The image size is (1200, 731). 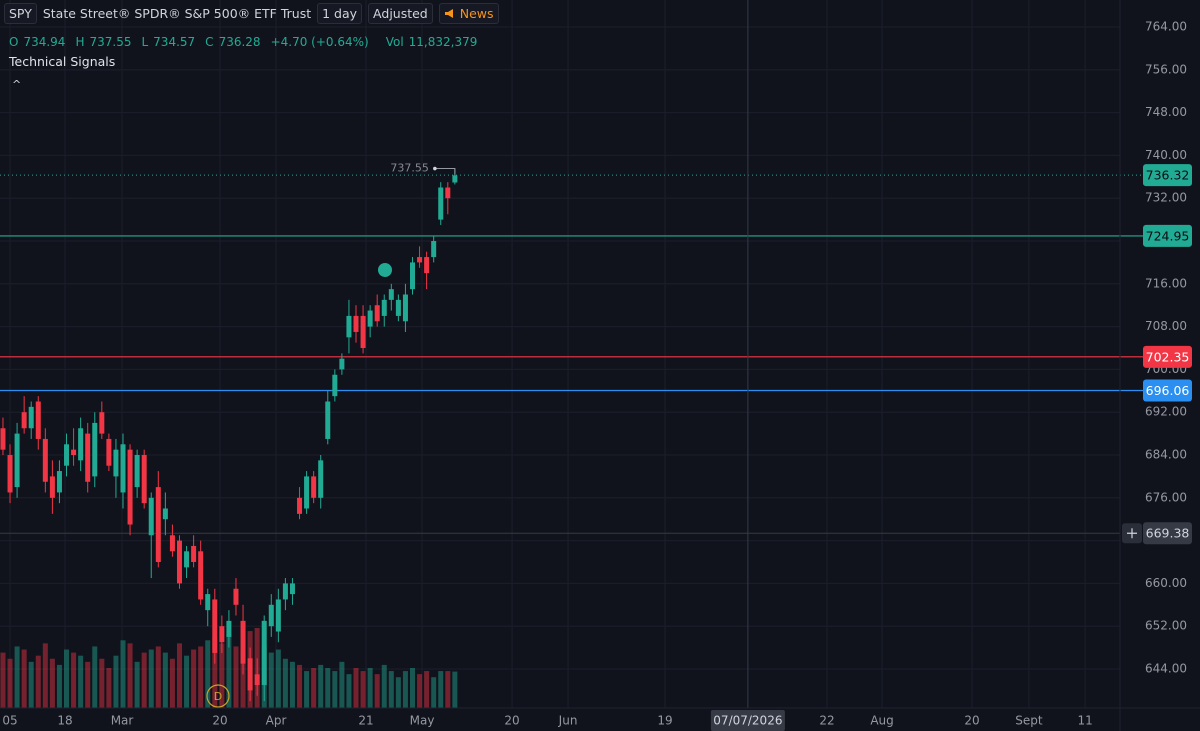 I want to click on legend-value: 734.94, so click(x=44, y=42).